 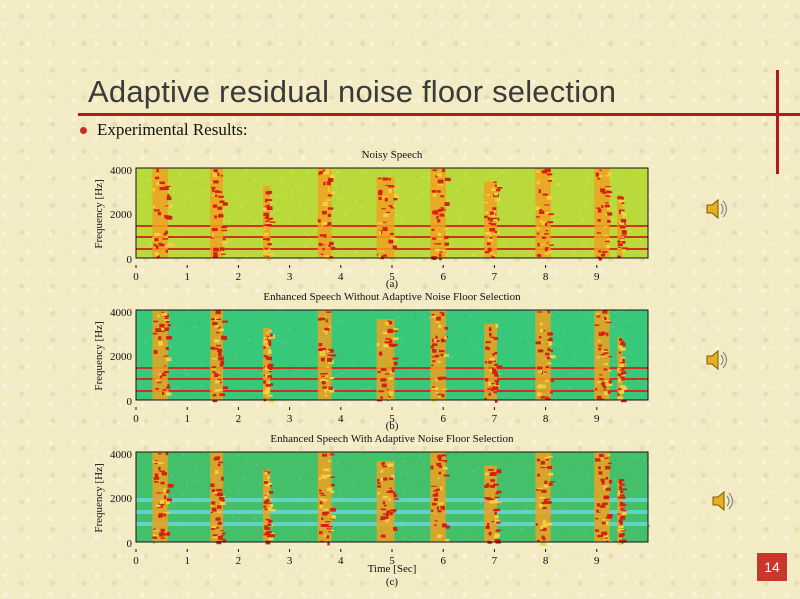 What do you see at coordinates (439, 114) in the screenshot?
I see `title-underline` at bounding box center [439, 114].